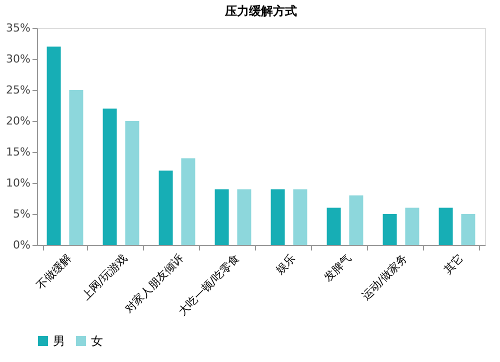 The width and height of the screenshot is (500, 362). Describe the element at coordinates (260, 11) in the screenshot. I see `chart-title: 压力缓解方式` at that location.